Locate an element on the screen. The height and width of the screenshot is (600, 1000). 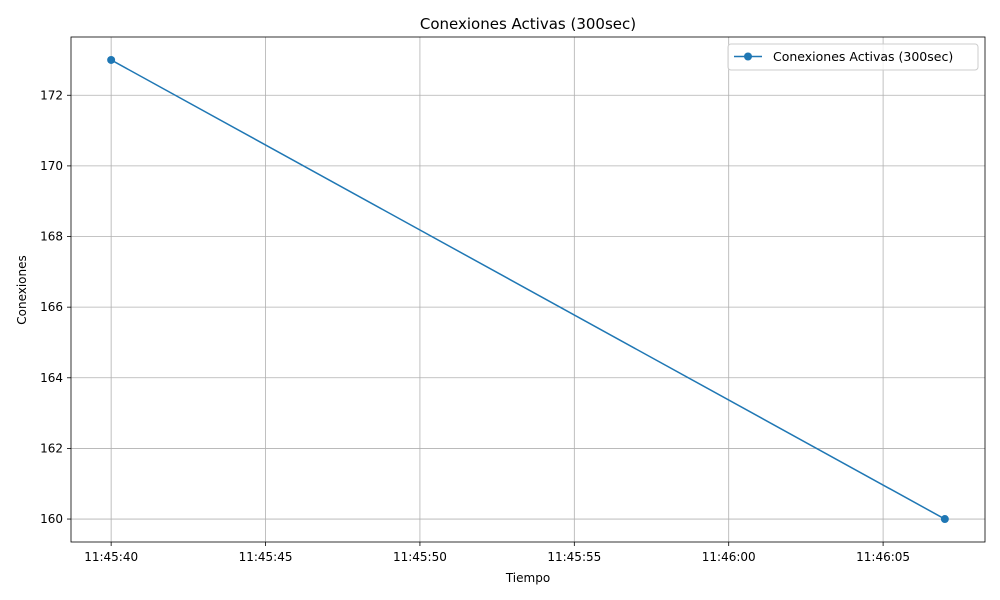
legend: Conexiones Activas (300sec) is located at coordinates (853, 57).